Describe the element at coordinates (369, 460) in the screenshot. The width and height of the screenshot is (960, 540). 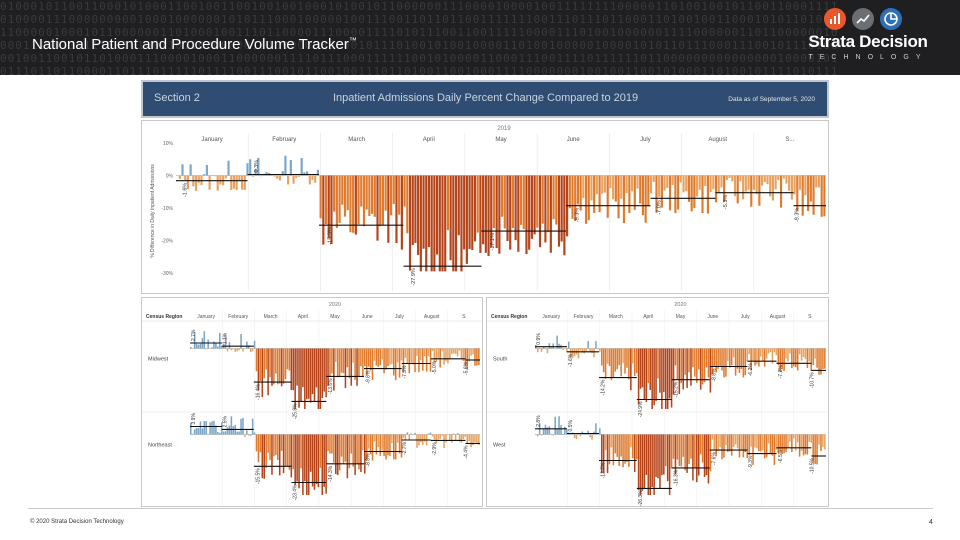
I see `period-average-label: -8.3%` at that location.